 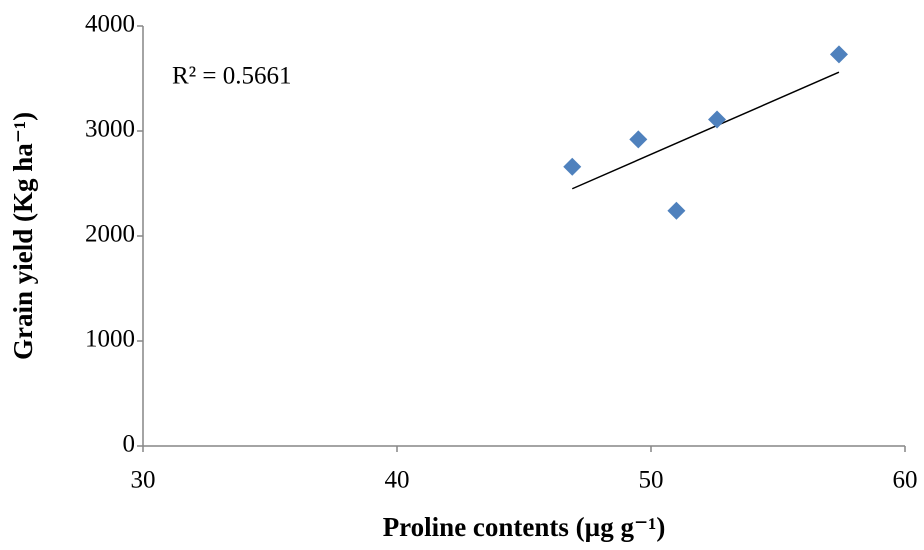 What do you see at coordinates (905, 480) in the screenshot?
I see `x-tick-label: 60` at bounding box center [905, 480].